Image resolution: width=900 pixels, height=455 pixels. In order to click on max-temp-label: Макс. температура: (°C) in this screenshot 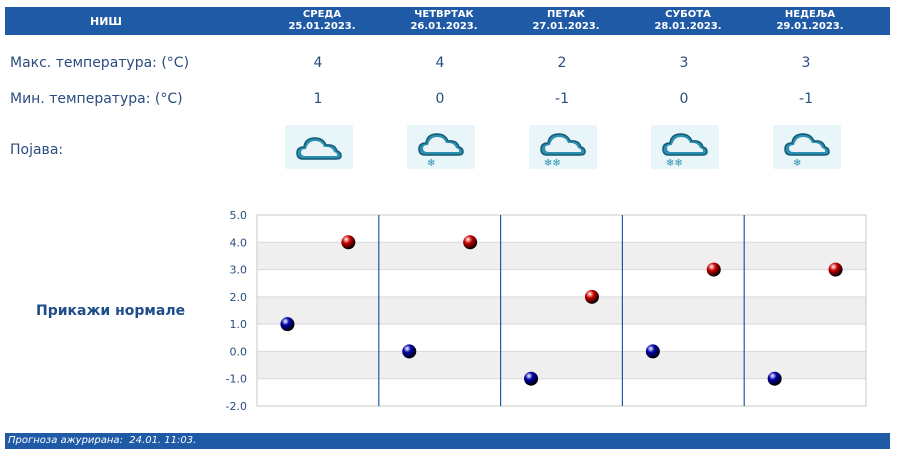, I will do `click(100, 63)`.